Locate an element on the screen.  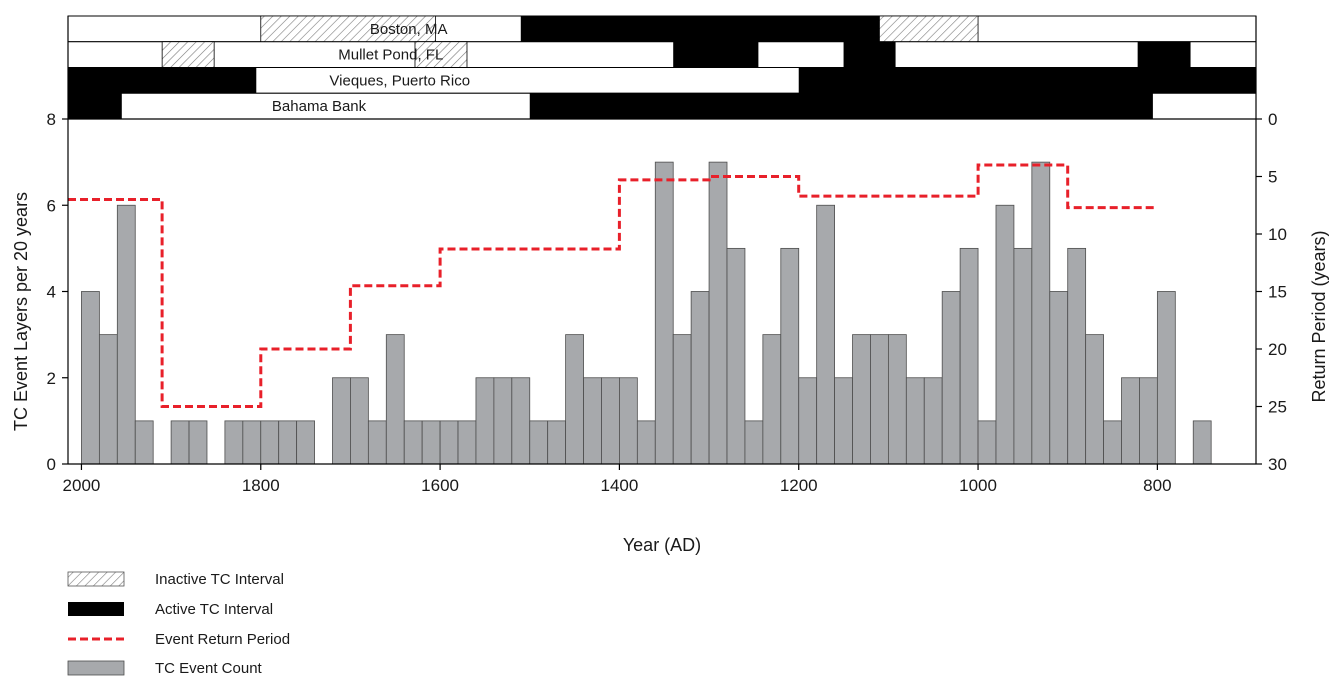
x-tick-label: 1400 is located at coordinates (619, 485).